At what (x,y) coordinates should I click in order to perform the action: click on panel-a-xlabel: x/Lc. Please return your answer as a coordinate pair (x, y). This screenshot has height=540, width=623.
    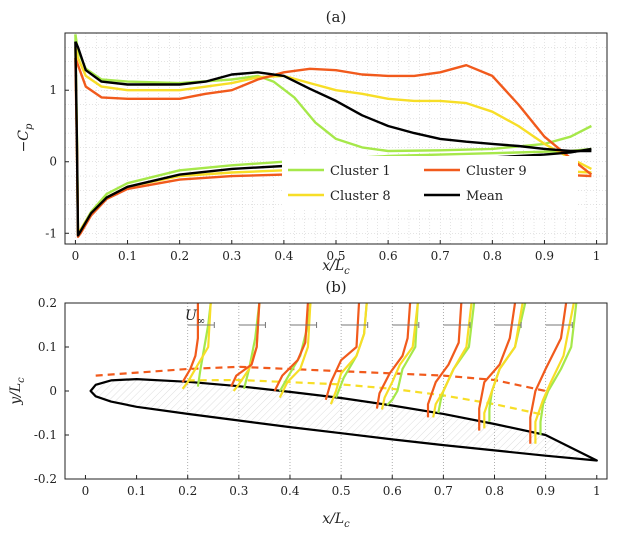
    Looking at the image, I should click on (336, 267).